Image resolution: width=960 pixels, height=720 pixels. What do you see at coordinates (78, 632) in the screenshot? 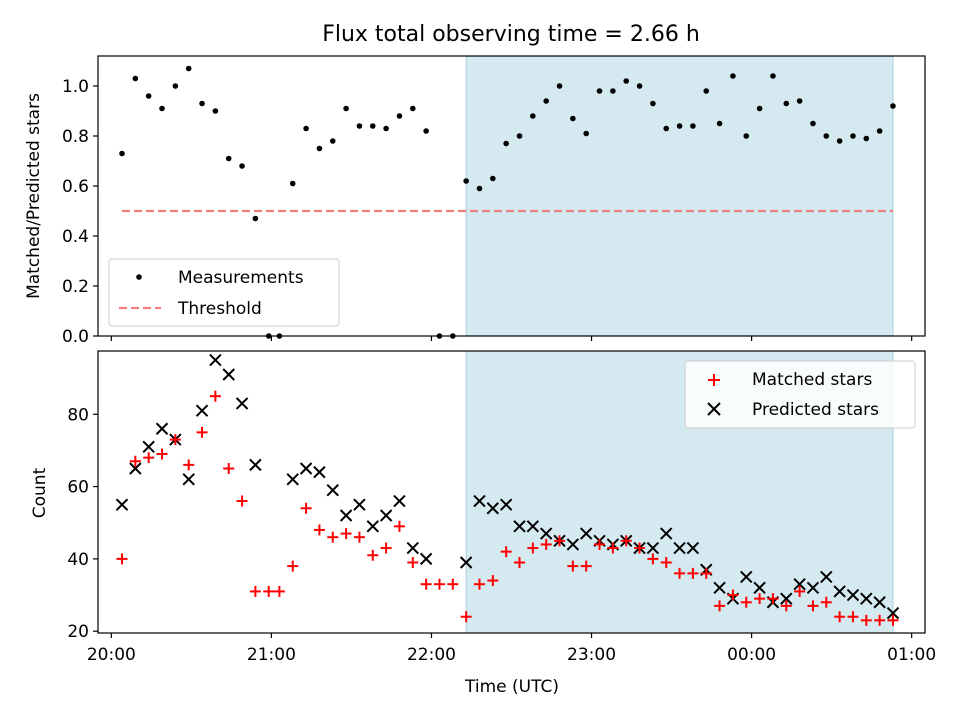
I see `counts-y-tick-label: 20` at bounding box center [78, 632].